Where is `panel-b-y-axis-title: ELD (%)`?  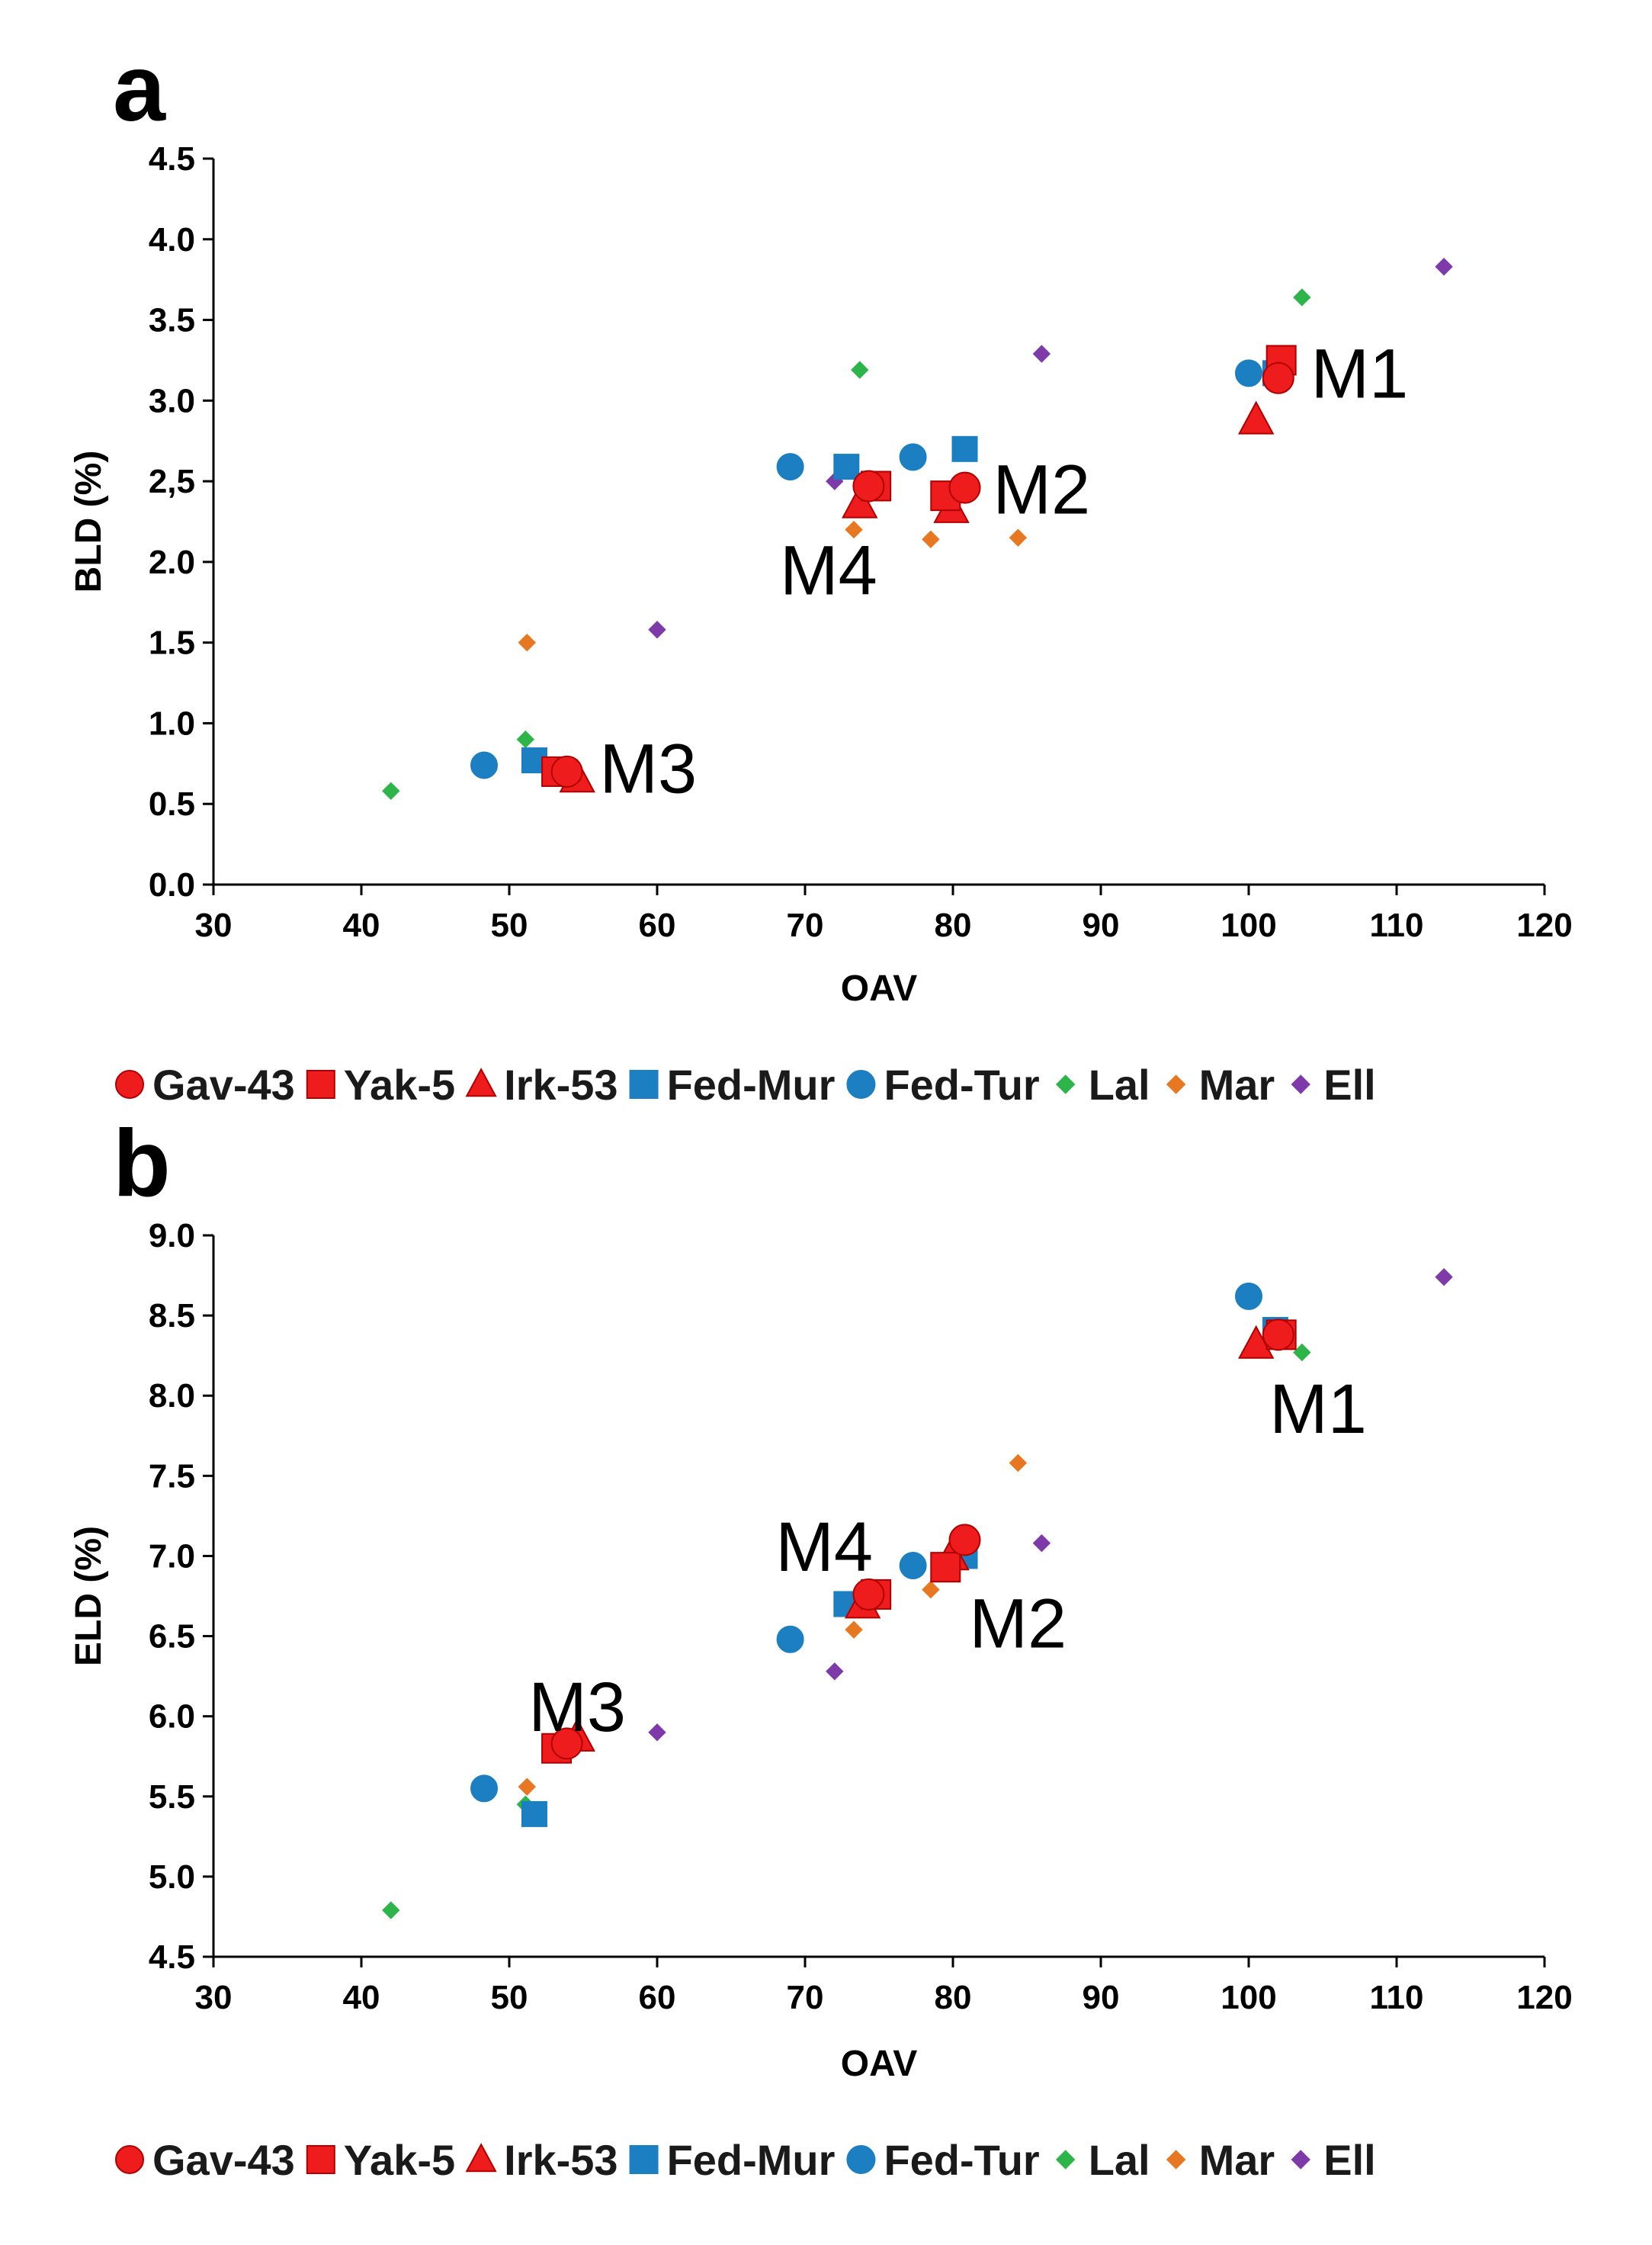 panel-b-y-axis-title: ELD (%) is located at coordinates (89, 1596).